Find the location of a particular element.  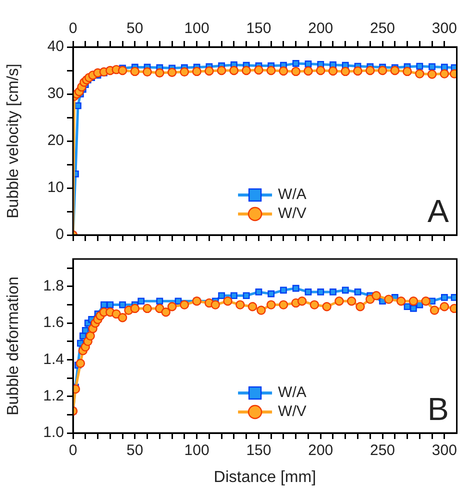

y-tick-label: 1.0 is located at coordinates (53, 433).